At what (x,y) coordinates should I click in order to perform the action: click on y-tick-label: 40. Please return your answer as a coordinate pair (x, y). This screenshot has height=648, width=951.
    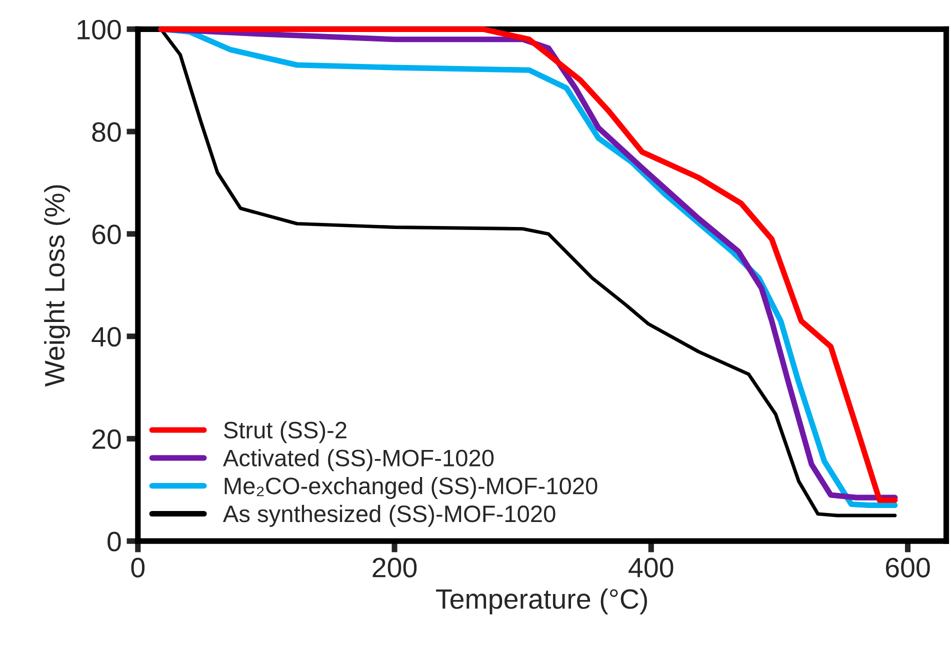
    Looking at the image, I should click on (106, 336).